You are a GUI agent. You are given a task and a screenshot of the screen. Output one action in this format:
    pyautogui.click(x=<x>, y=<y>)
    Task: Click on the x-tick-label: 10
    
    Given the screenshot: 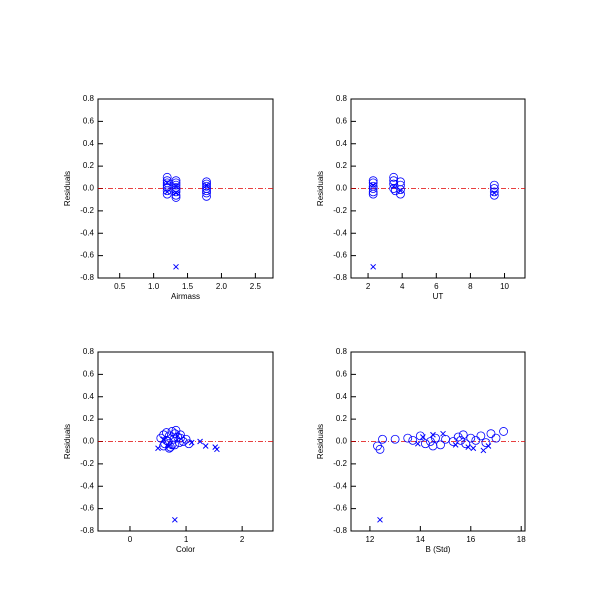 What is the action you would take?
    pyautogui.click(x=504, y=286)
    